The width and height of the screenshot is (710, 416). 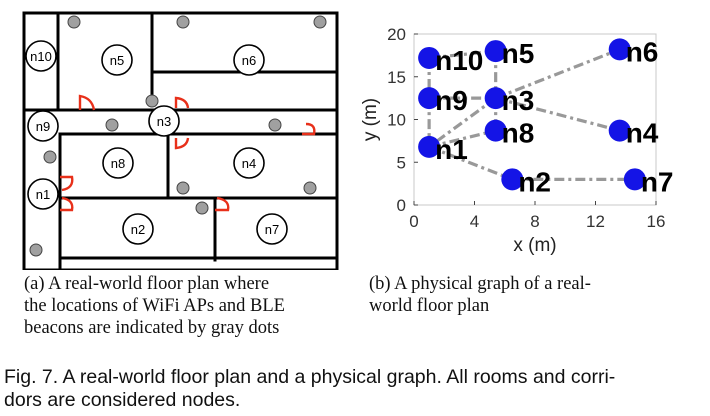 What do you see at coordinates (413, 221) in the screenshot?
I see `x-tick-label: 0` at bounding box center [413, 221].